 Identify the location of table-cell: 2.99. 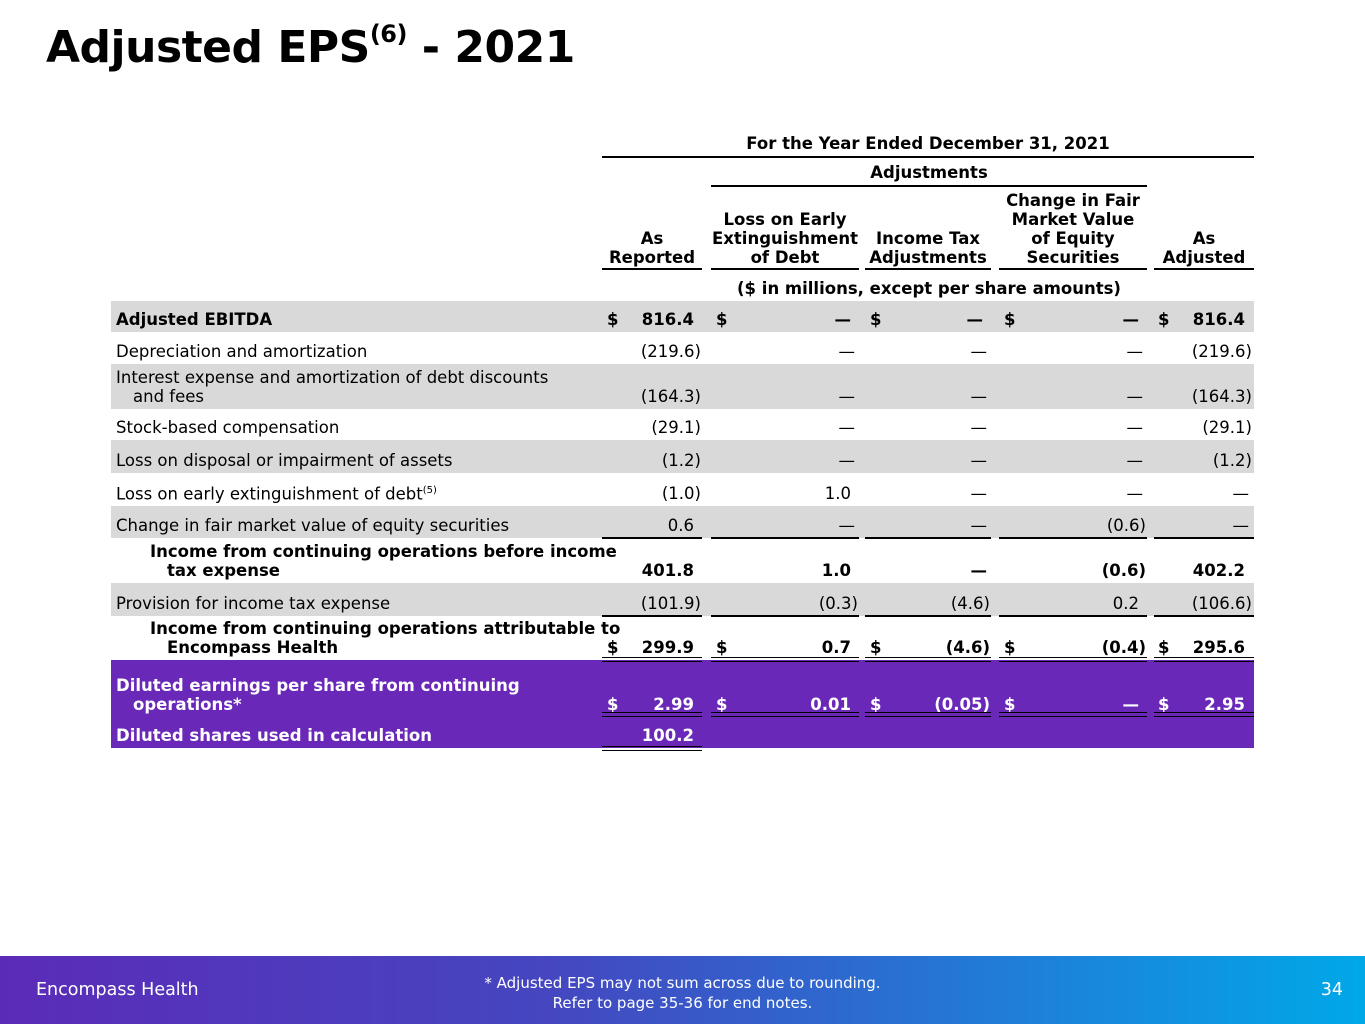
(673, 704).